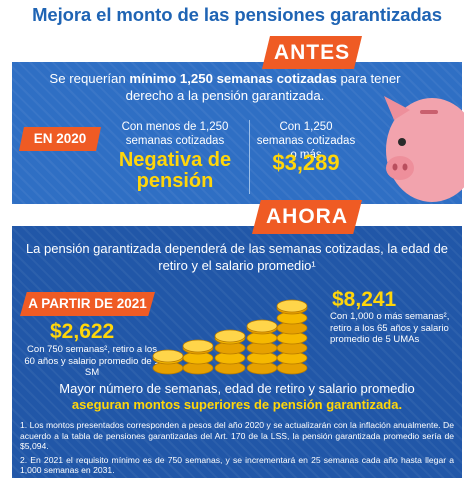  What do you see at coordinates (249, 157) in the screenshot?
I see `column-divider` at bounding box center [249, 157].